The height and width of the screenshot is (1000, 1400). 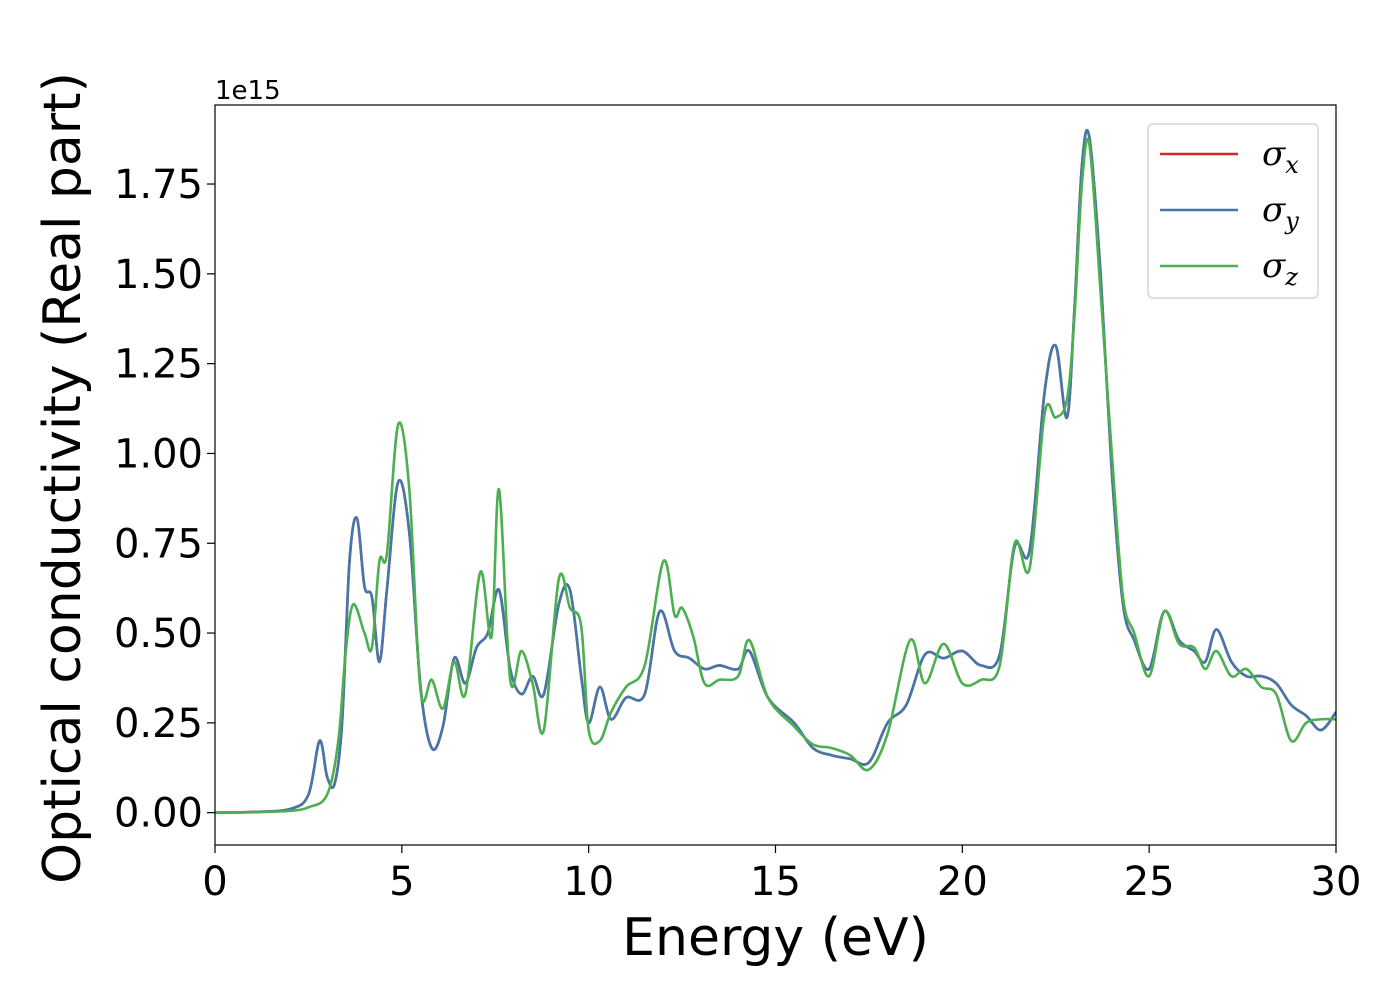 I want to click on legend-label: σx, so click(x=1280, y=156).